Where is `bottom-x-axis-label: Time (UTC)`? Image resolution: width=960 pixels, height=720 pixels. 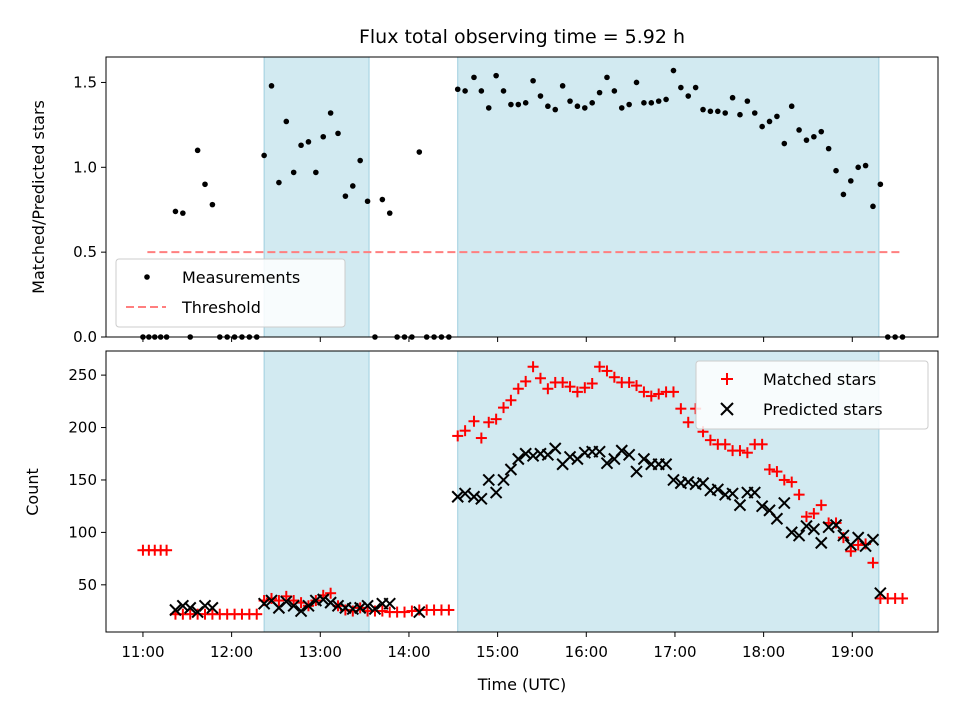 bottom-x-axis-label: Time (UTC) is located at coordinates (521, 684).